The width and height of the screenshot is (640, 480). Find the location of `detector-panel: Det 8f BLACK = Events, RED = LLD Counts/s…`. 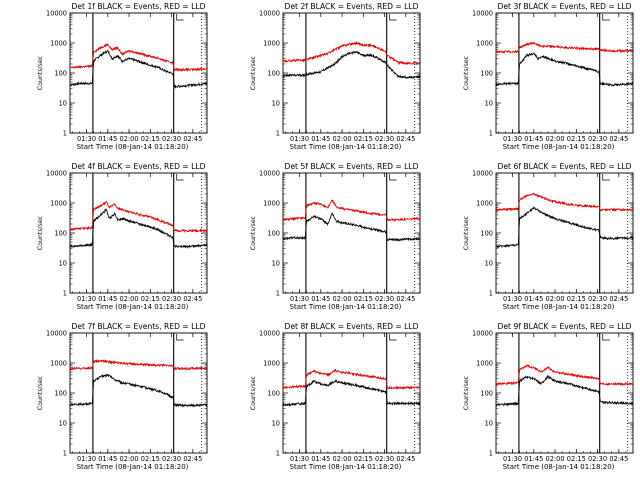

detector-panel: Det 8f BLACK = Events, RED = LLD Counts/s… is located at coordinates (319, 400).